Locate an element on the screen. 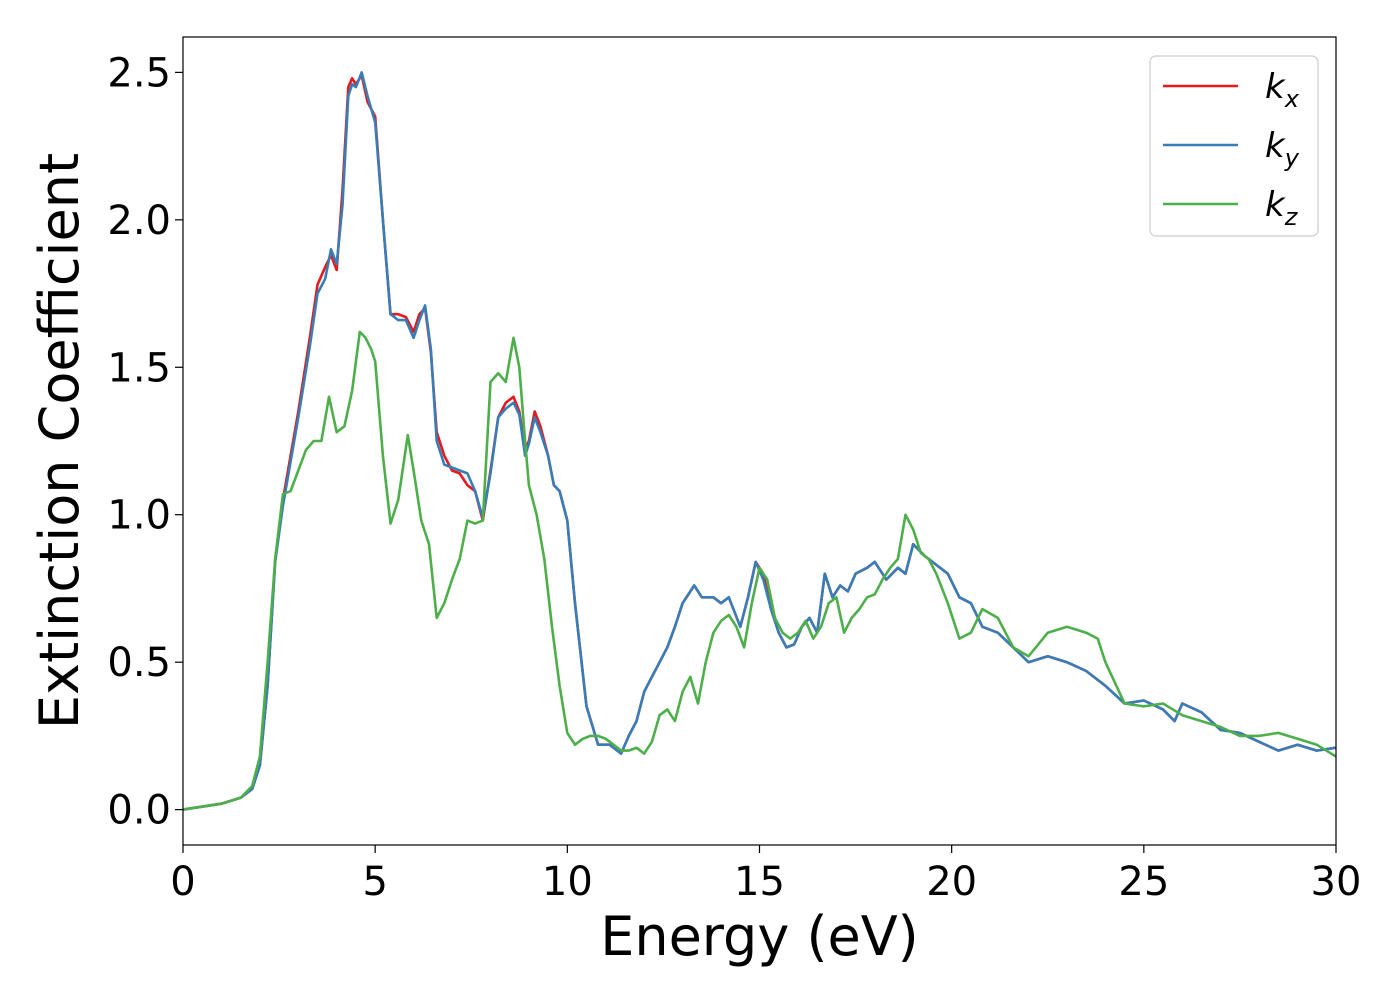 The image size is (1400, 1000). y-axis-title: Extinction Coefficient is located at coordinates (59, 441).